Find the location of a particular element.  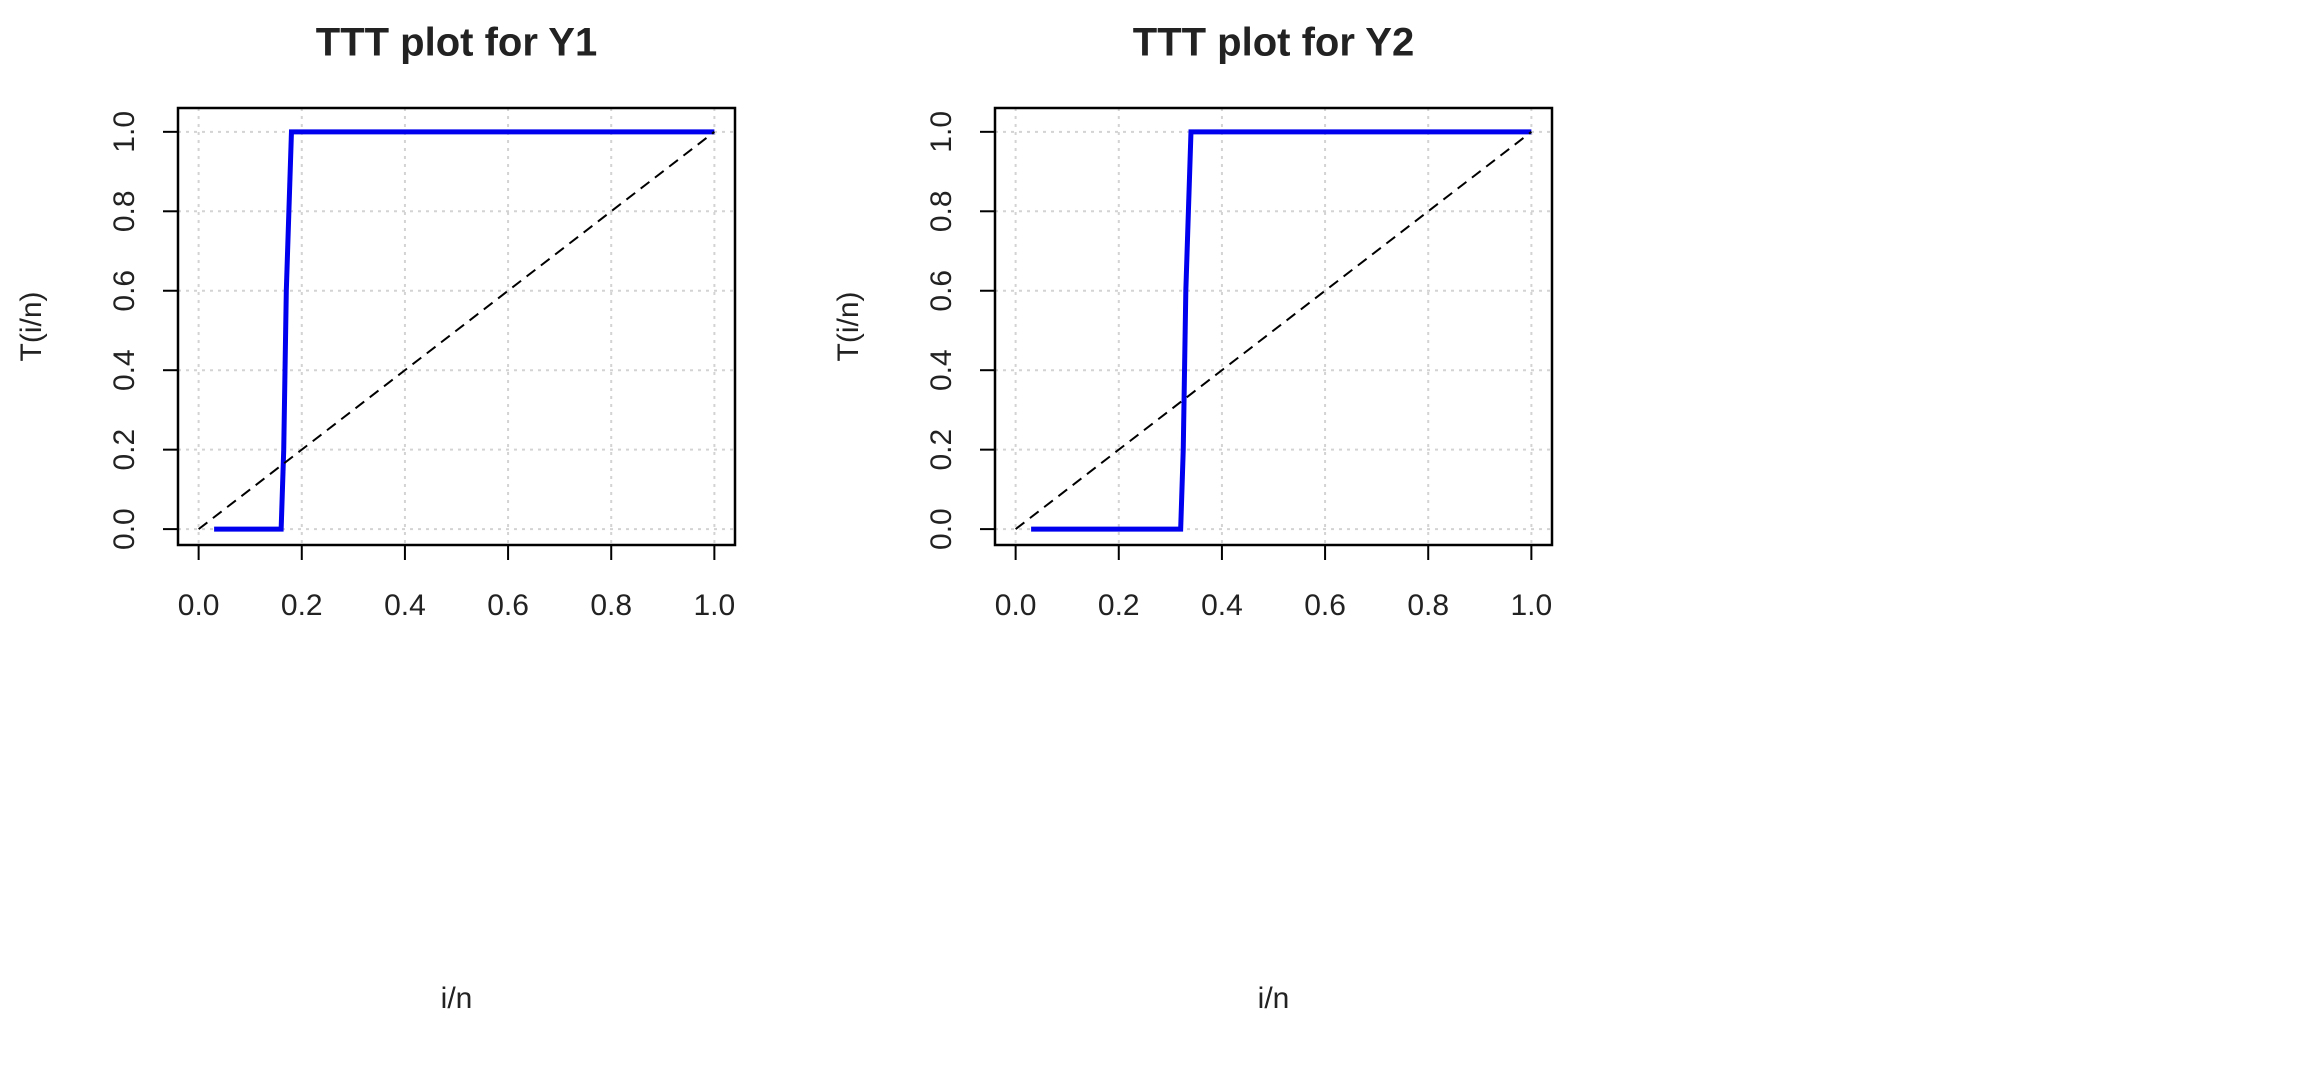

chart-title: TTT plot for Y2 is located at coordinates (1273, 43).